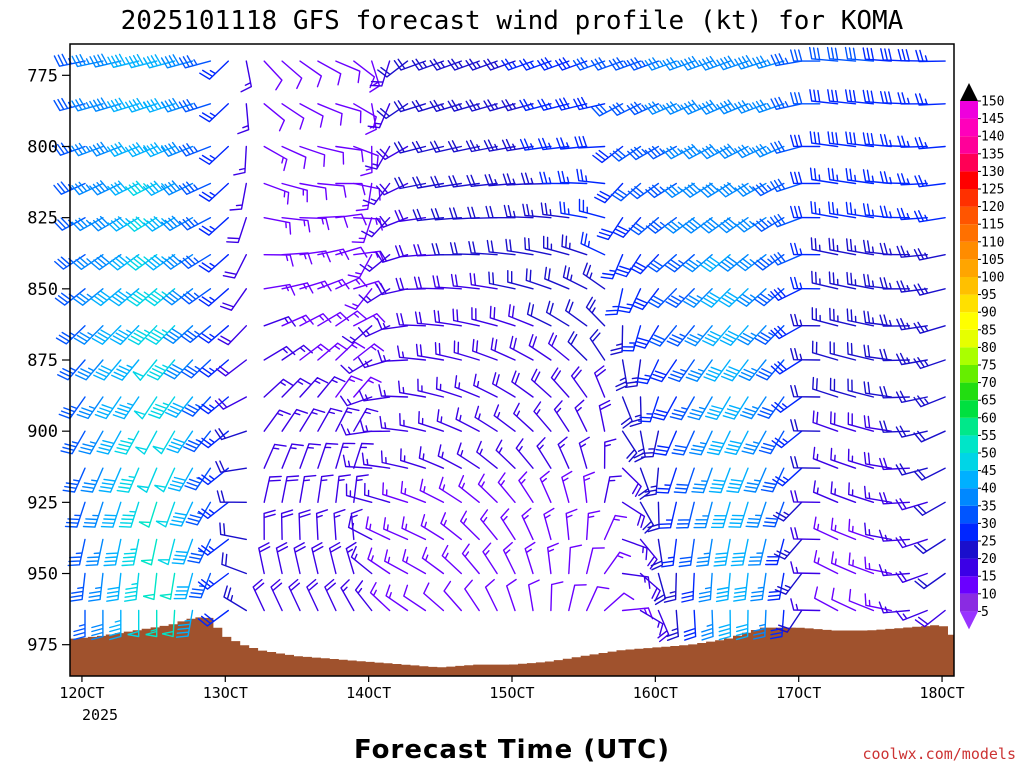  What do you see at coordinates (655, 693) in the screenshot?
I see `x-tick-label: 16OCT` at bounding box center [655, 693].